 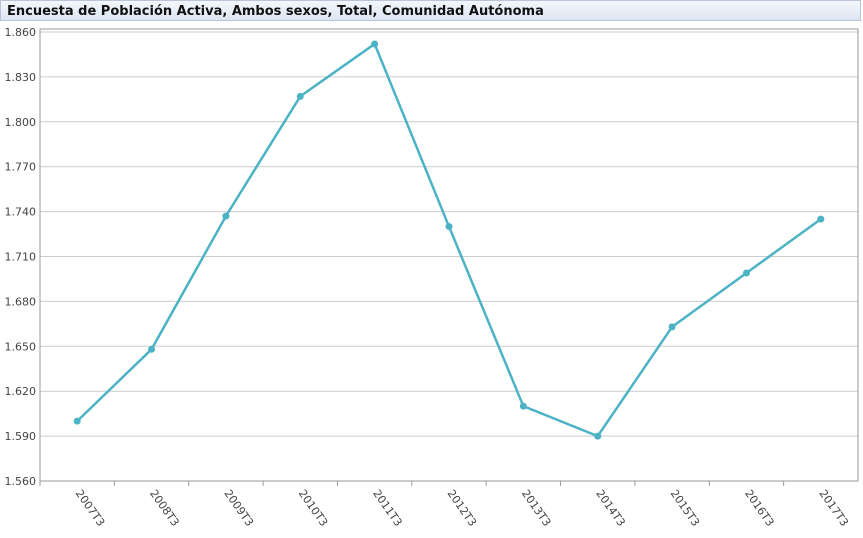 What do you see at coordinates (685, 508) in the screenshot?
I see `x-tick-label: 2015T3` at bounding box center [685, 508].